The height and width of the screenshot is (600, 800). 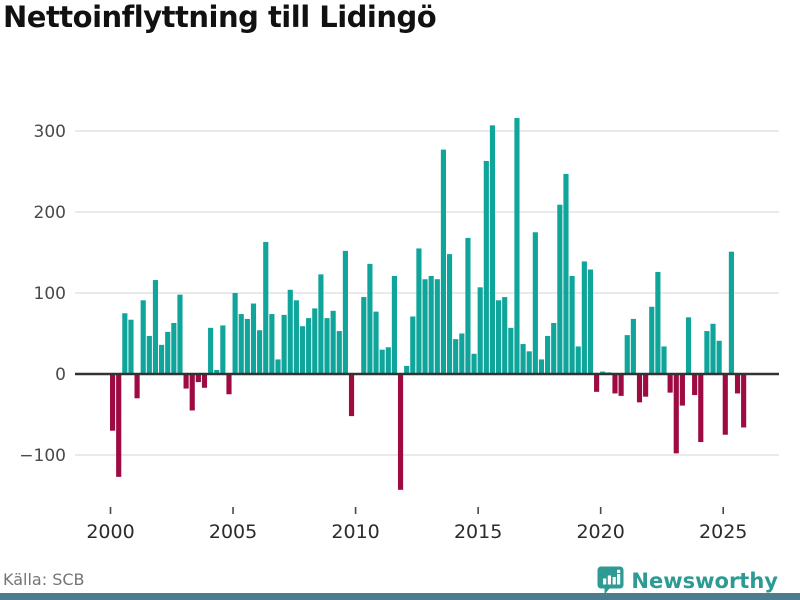 I want to click on y-axis-tick-label: 100, so click(x=50, y=294).